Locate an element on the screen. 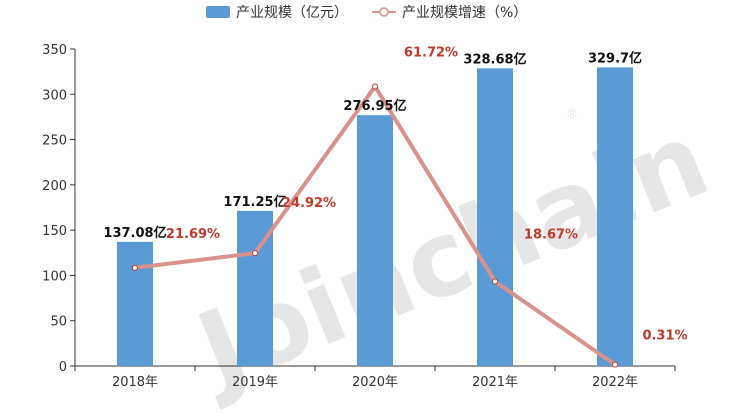 Image resolution: width=750 pixels, height=417 pixels. x-tick-label: 2021年 is located at coordinates (495, 382).